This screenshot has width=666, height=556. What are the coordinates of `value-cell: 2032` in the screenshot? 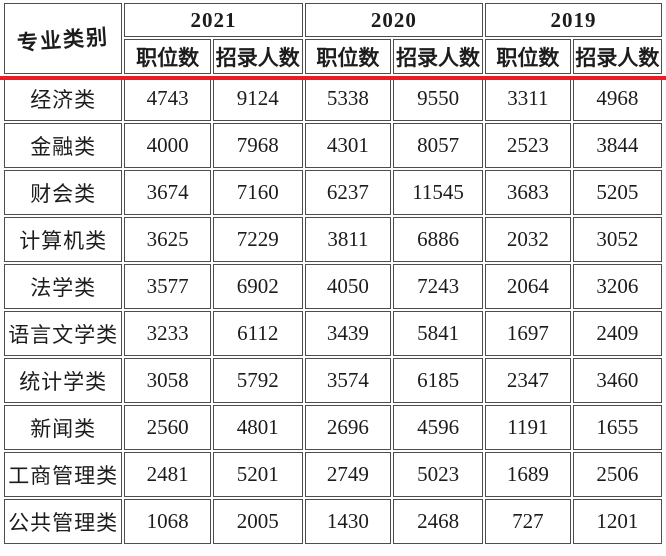 It's located at (527, 239).